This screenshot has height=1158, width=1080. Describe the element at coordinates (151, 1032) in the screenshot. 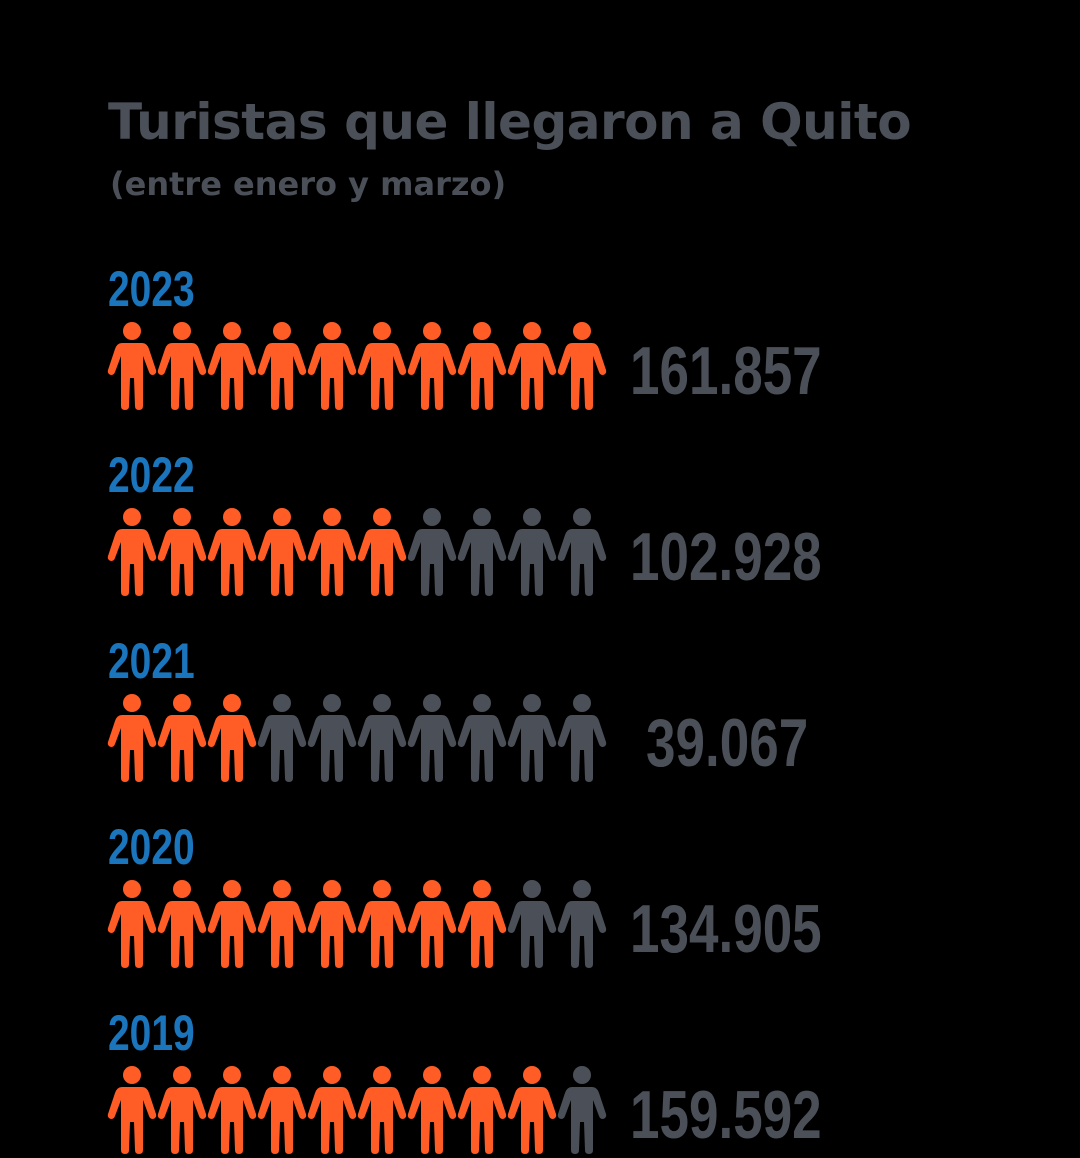

I see `year-label: 2019` at that location.